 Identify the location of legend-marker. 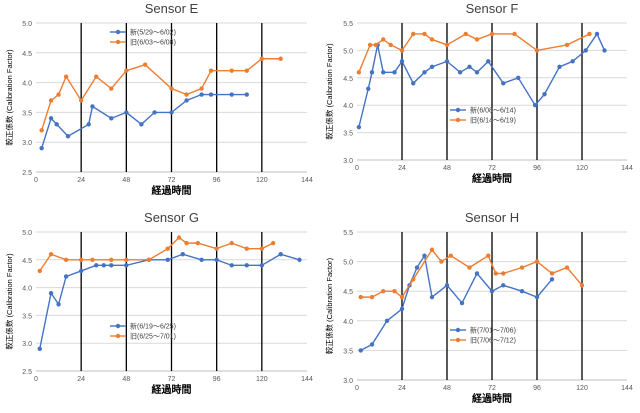
(458, 340).